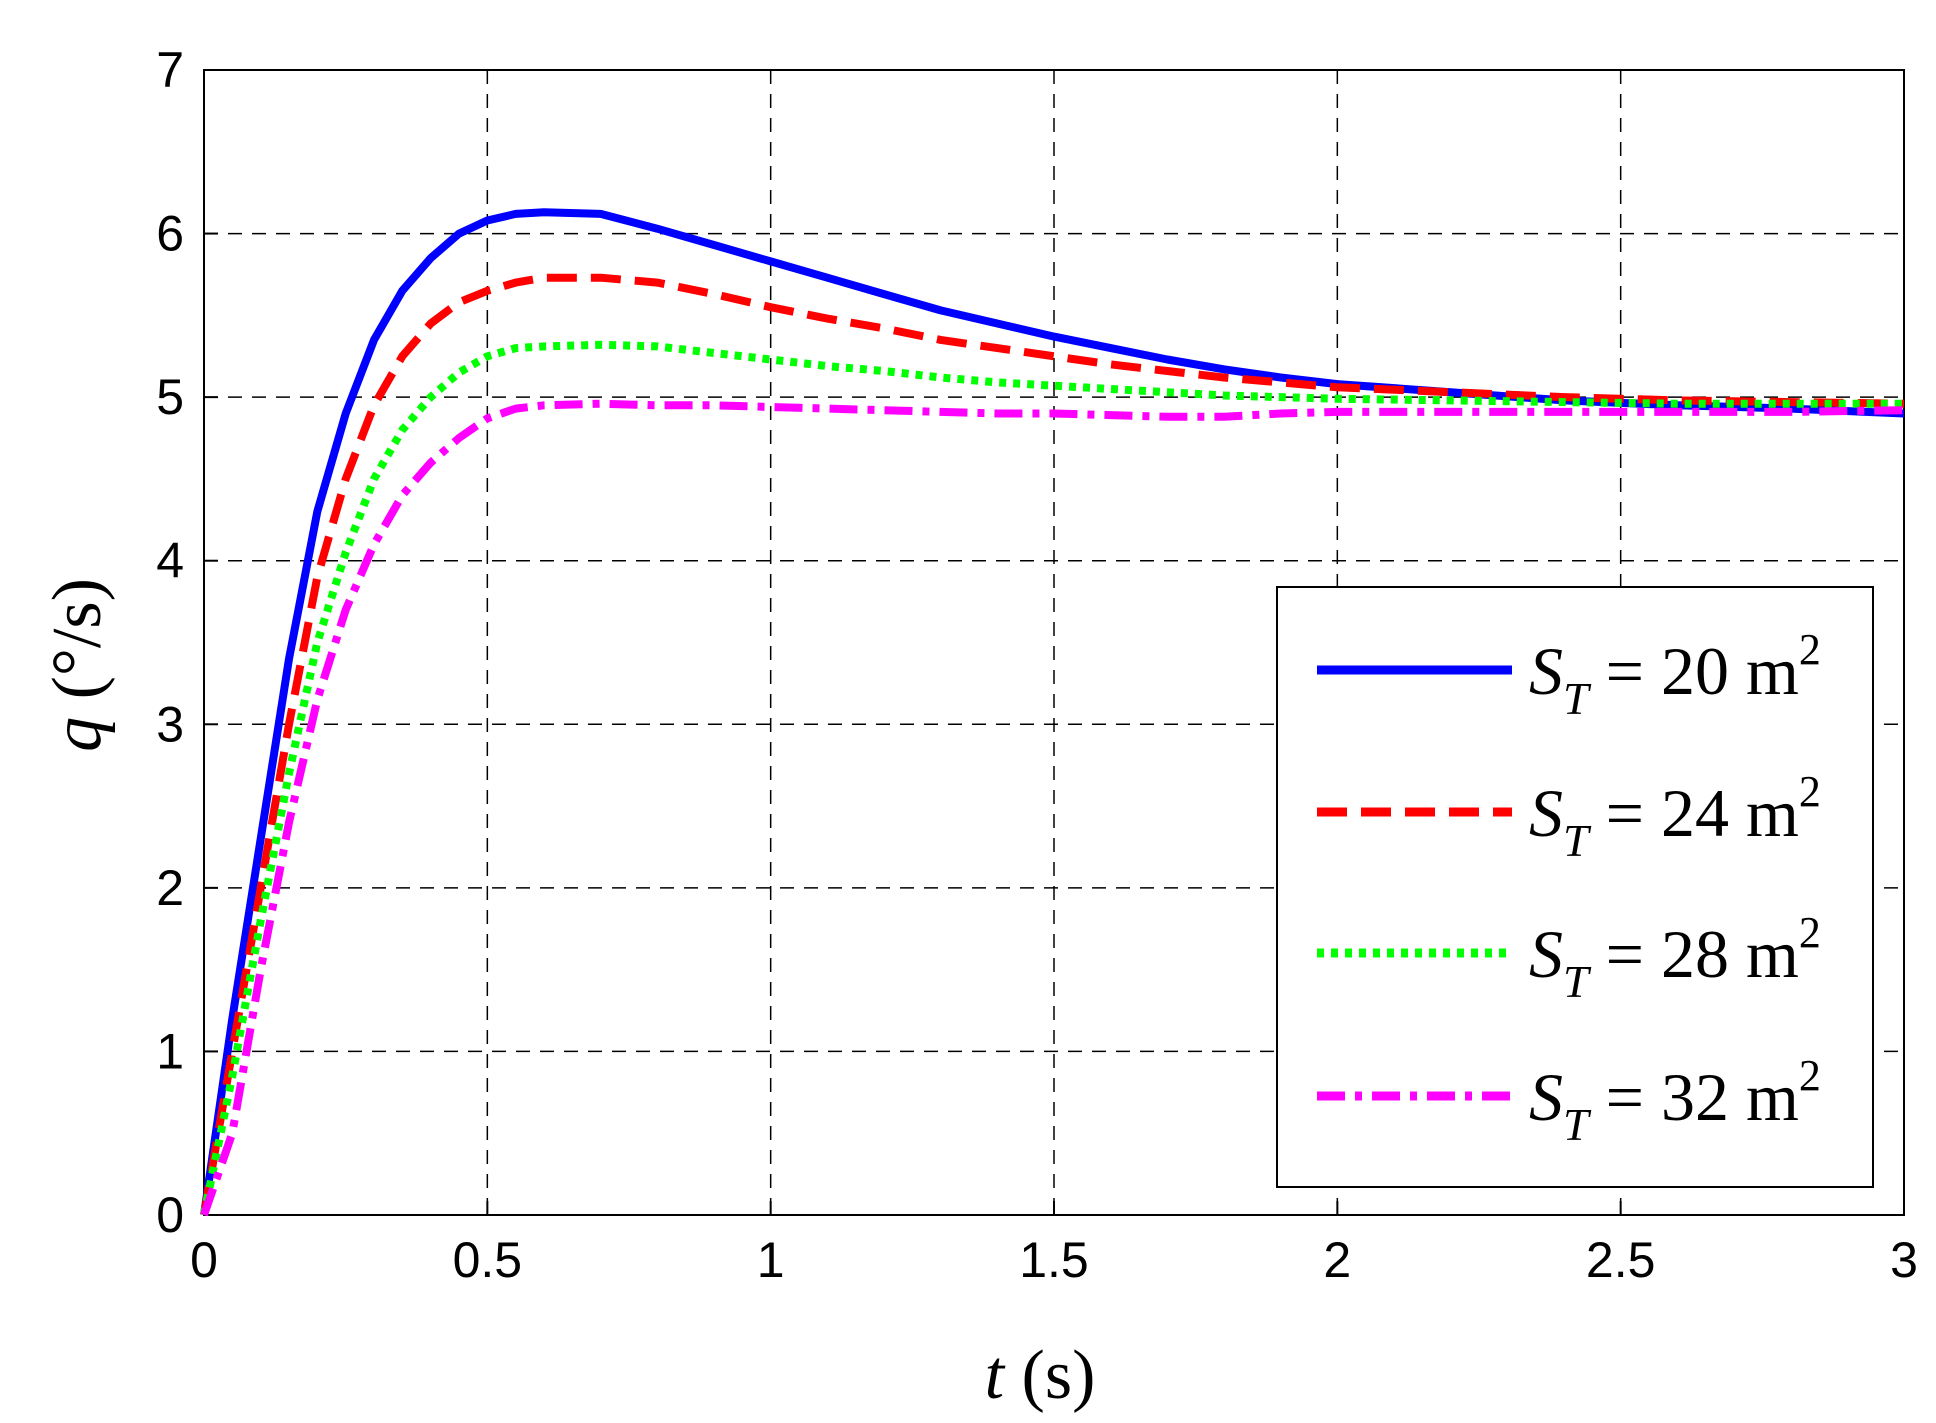  What do you see at coordinates (170, 1215) in the screenshot?
I see `y-tick-label: 0` at bounding box center [170, 1215].